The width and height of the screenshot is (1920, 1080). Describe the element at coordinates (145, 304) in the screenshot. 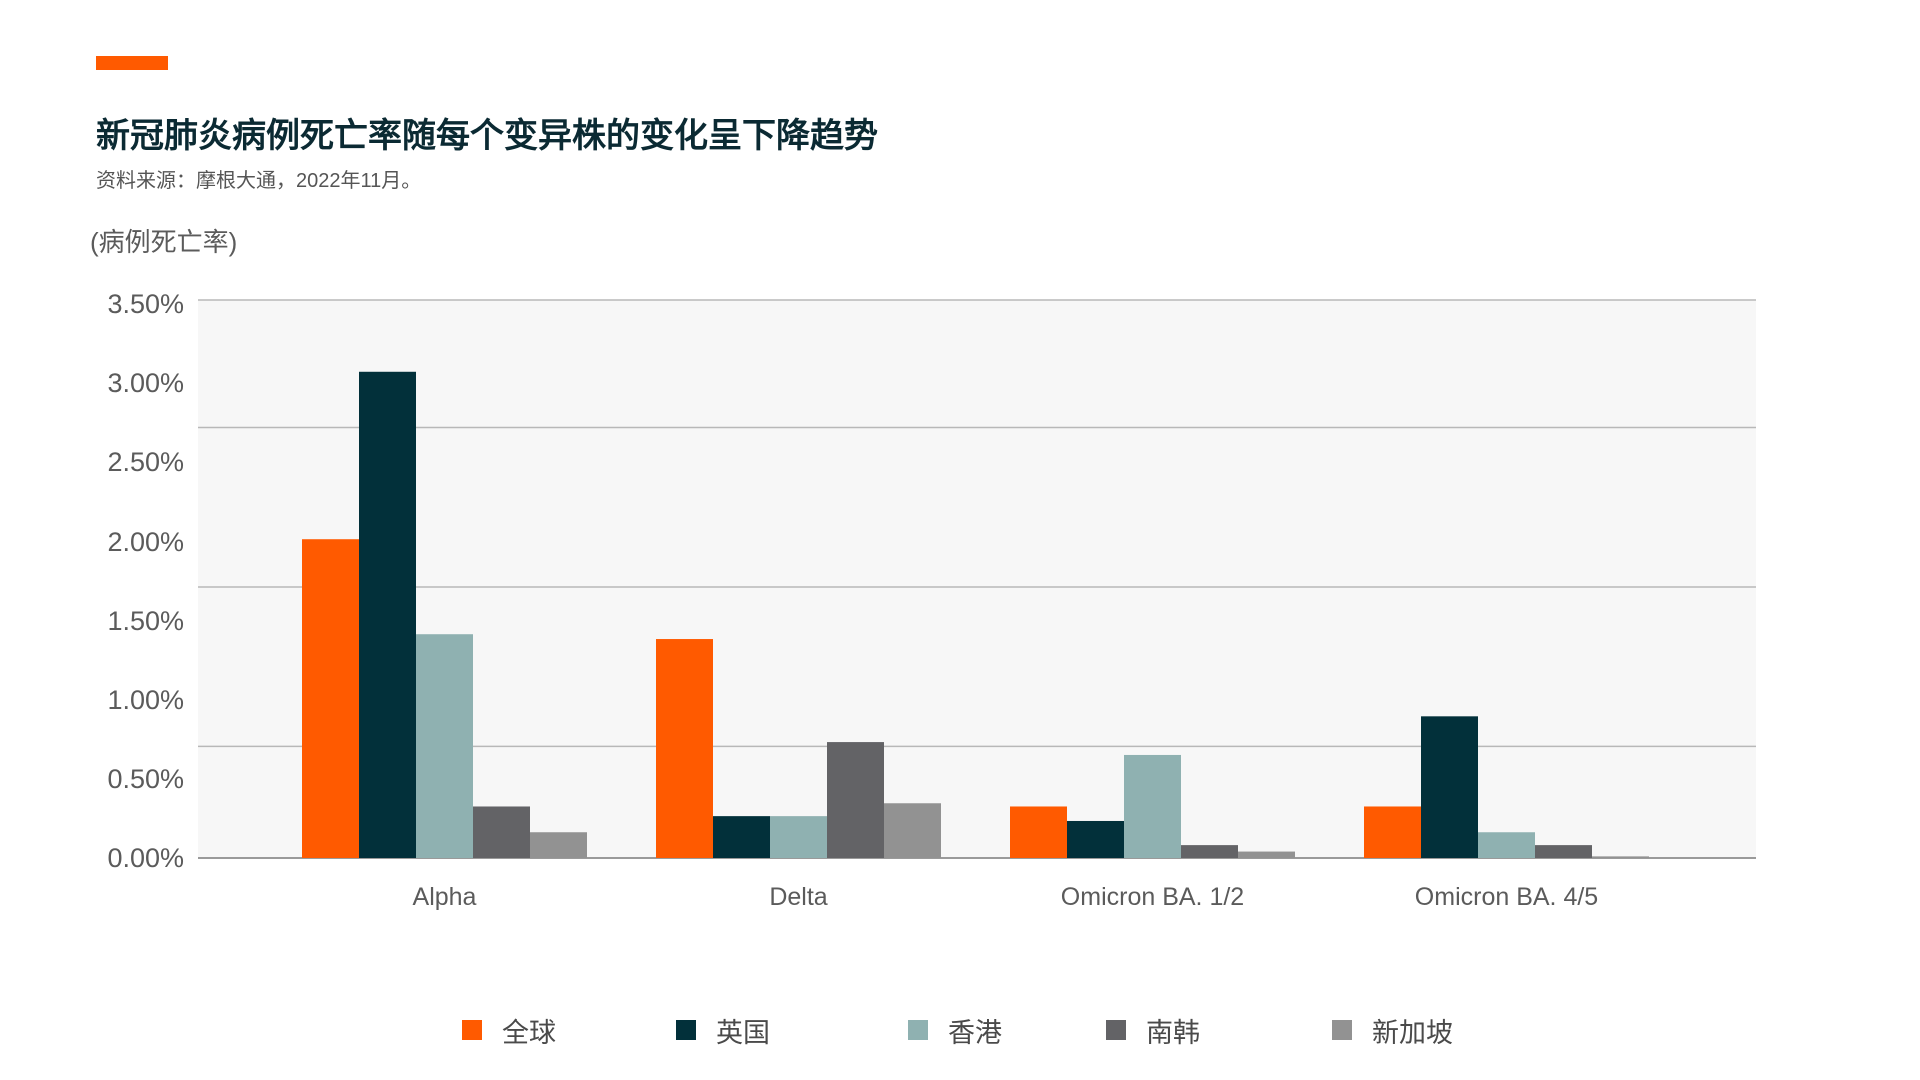

I see `y-tick-label: 3.50%` at that location.